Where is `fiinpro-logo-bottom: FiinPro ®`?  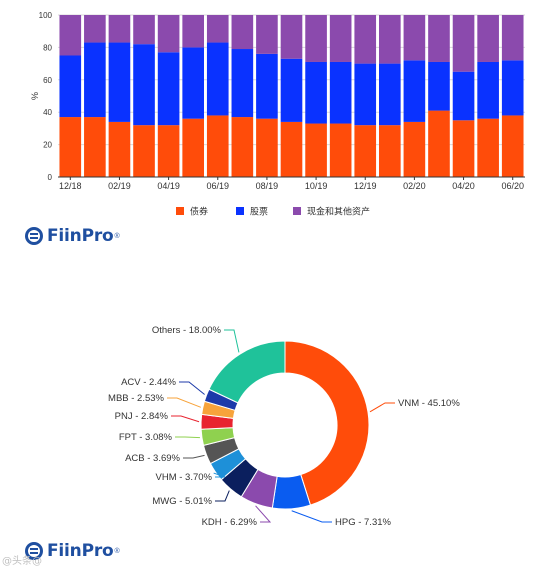
fiinpro-logo-bottom: FiinPro ® is located at coordinates (72, 551).